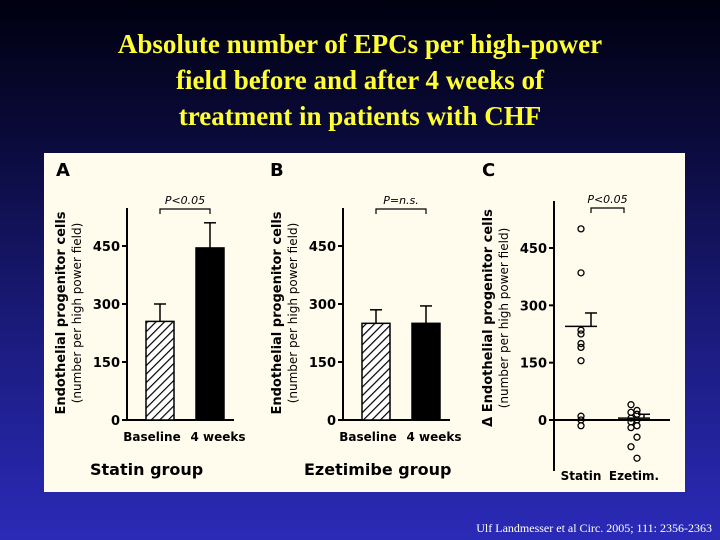  Describe the element at coordinates (533, 364) in the screenshot. I see `panel-c-y-tick-label: 150` at that location.